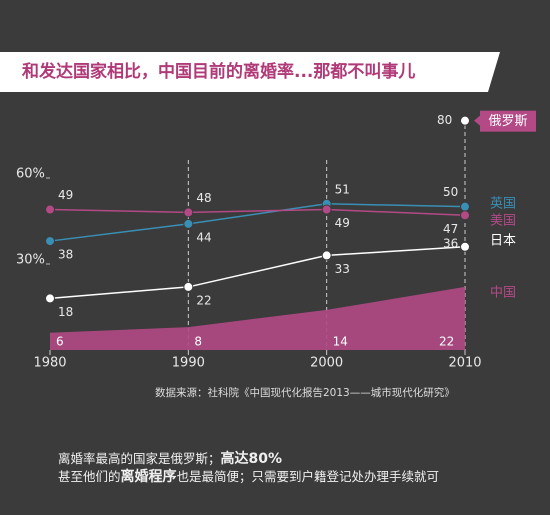 The width and height of the screenshot is (550, 515). I want to click on data-label: 48, so click(203, 198).